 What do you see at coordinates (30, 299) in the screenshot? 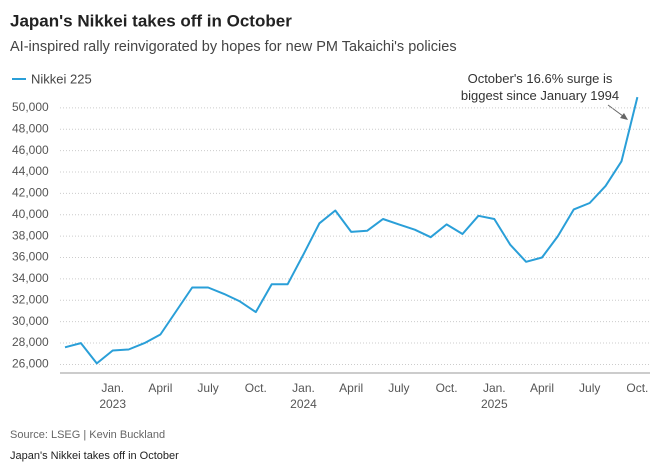
I see `y-tick-label: 32,000` at bounding box center [30, 299].